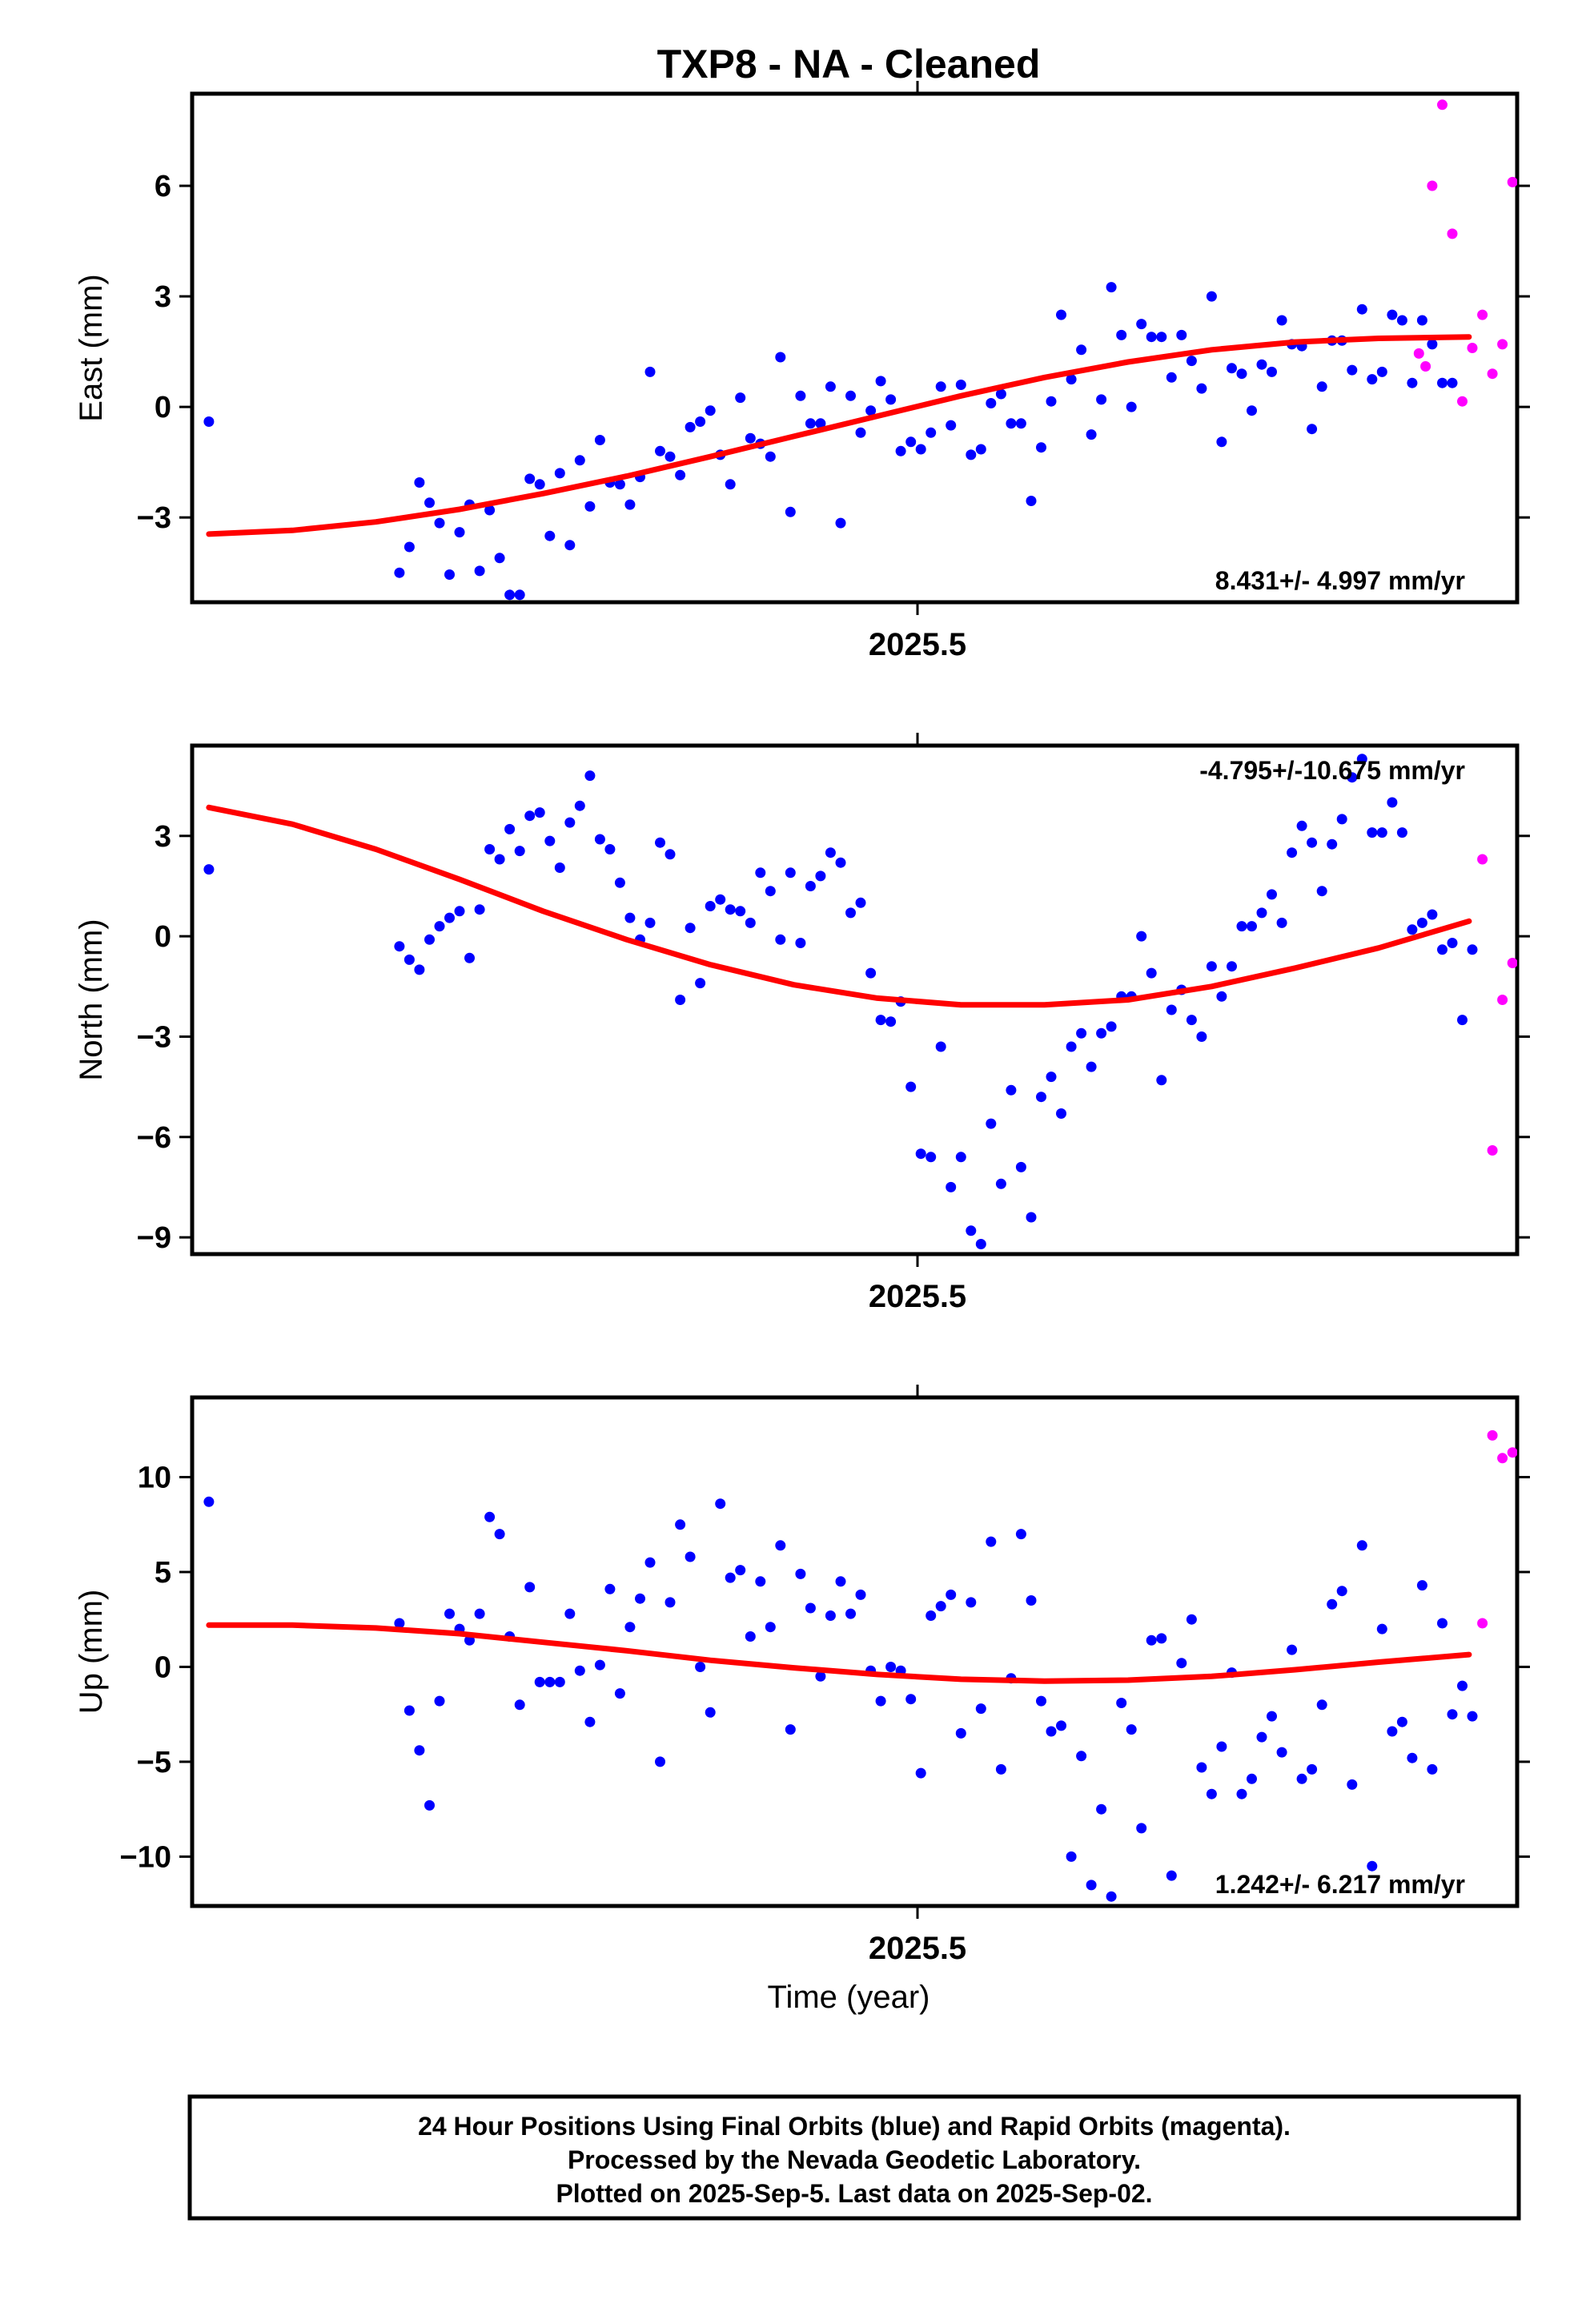  What do you see at coordinates (839, 436) in the screenshot?
I see `east-fit-curve` at bounding box center [839, 436].